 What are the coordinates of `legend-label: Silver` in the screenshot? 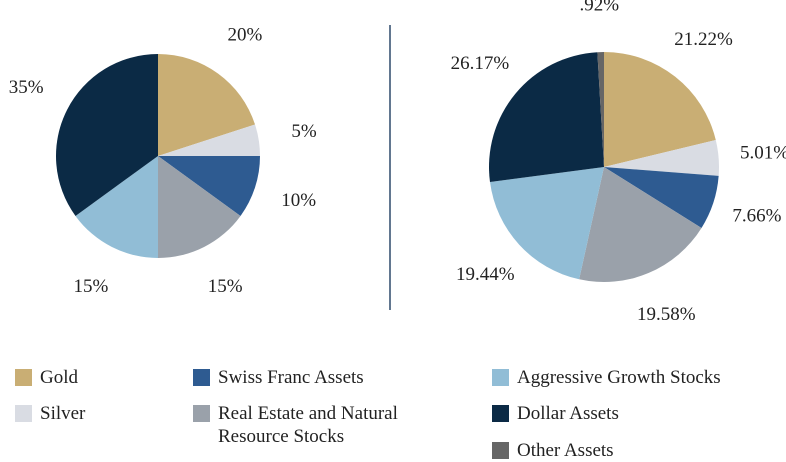 It's located at (63, 413).